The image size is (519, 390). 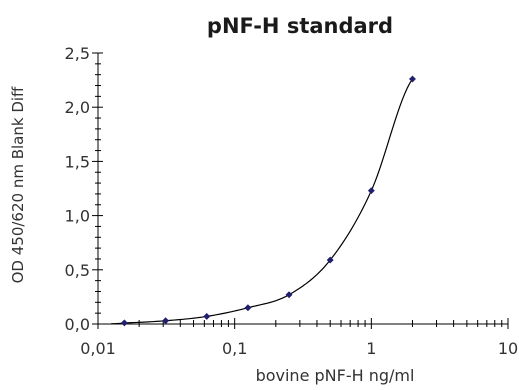 I want to click on y-tick-label: 1,5, so click(x=77, y=161).